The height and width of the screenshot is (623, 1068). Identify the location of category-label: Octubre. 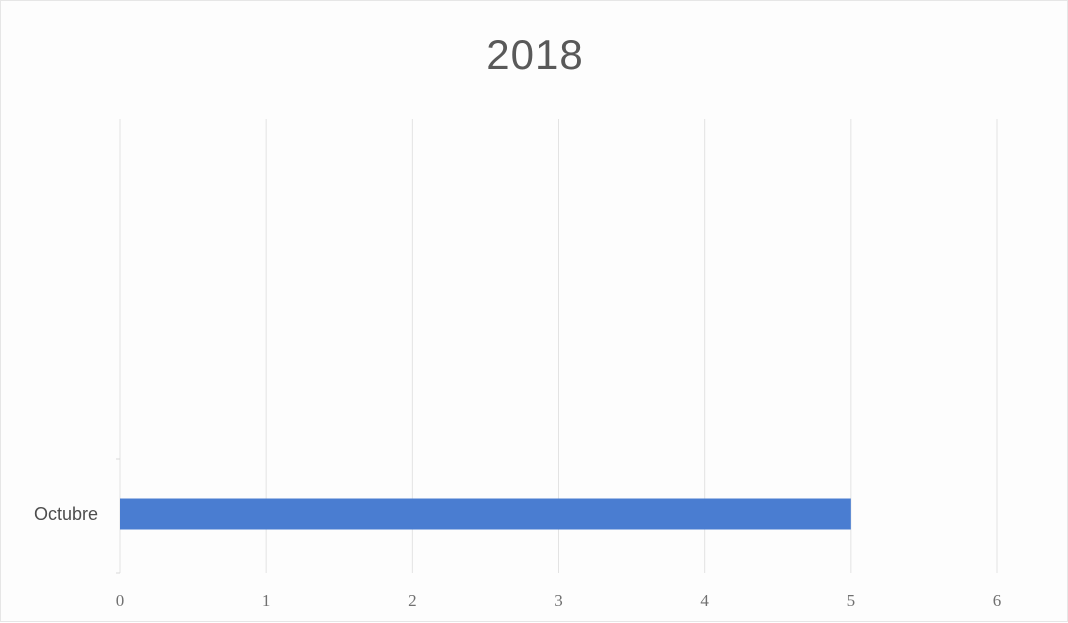
(66, 514).